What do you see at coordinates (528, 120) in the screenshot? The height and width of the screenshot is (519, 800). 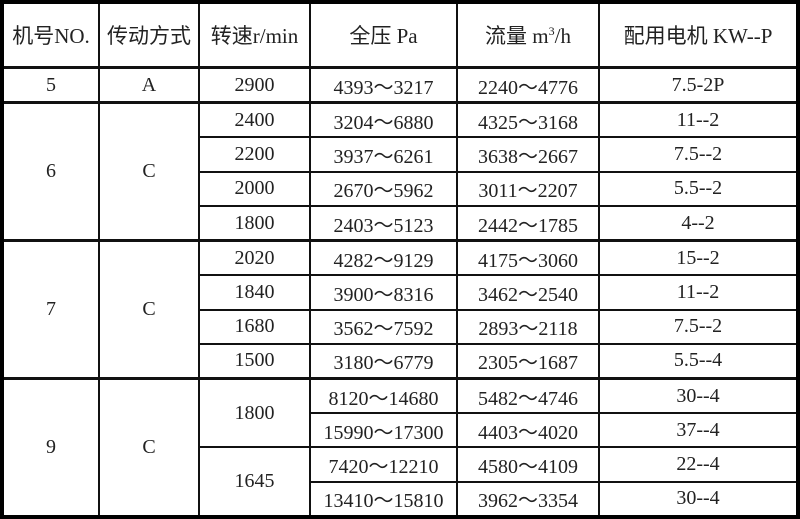 I see `flow-cell: 4325～3168` at bounding box center [528, 120].